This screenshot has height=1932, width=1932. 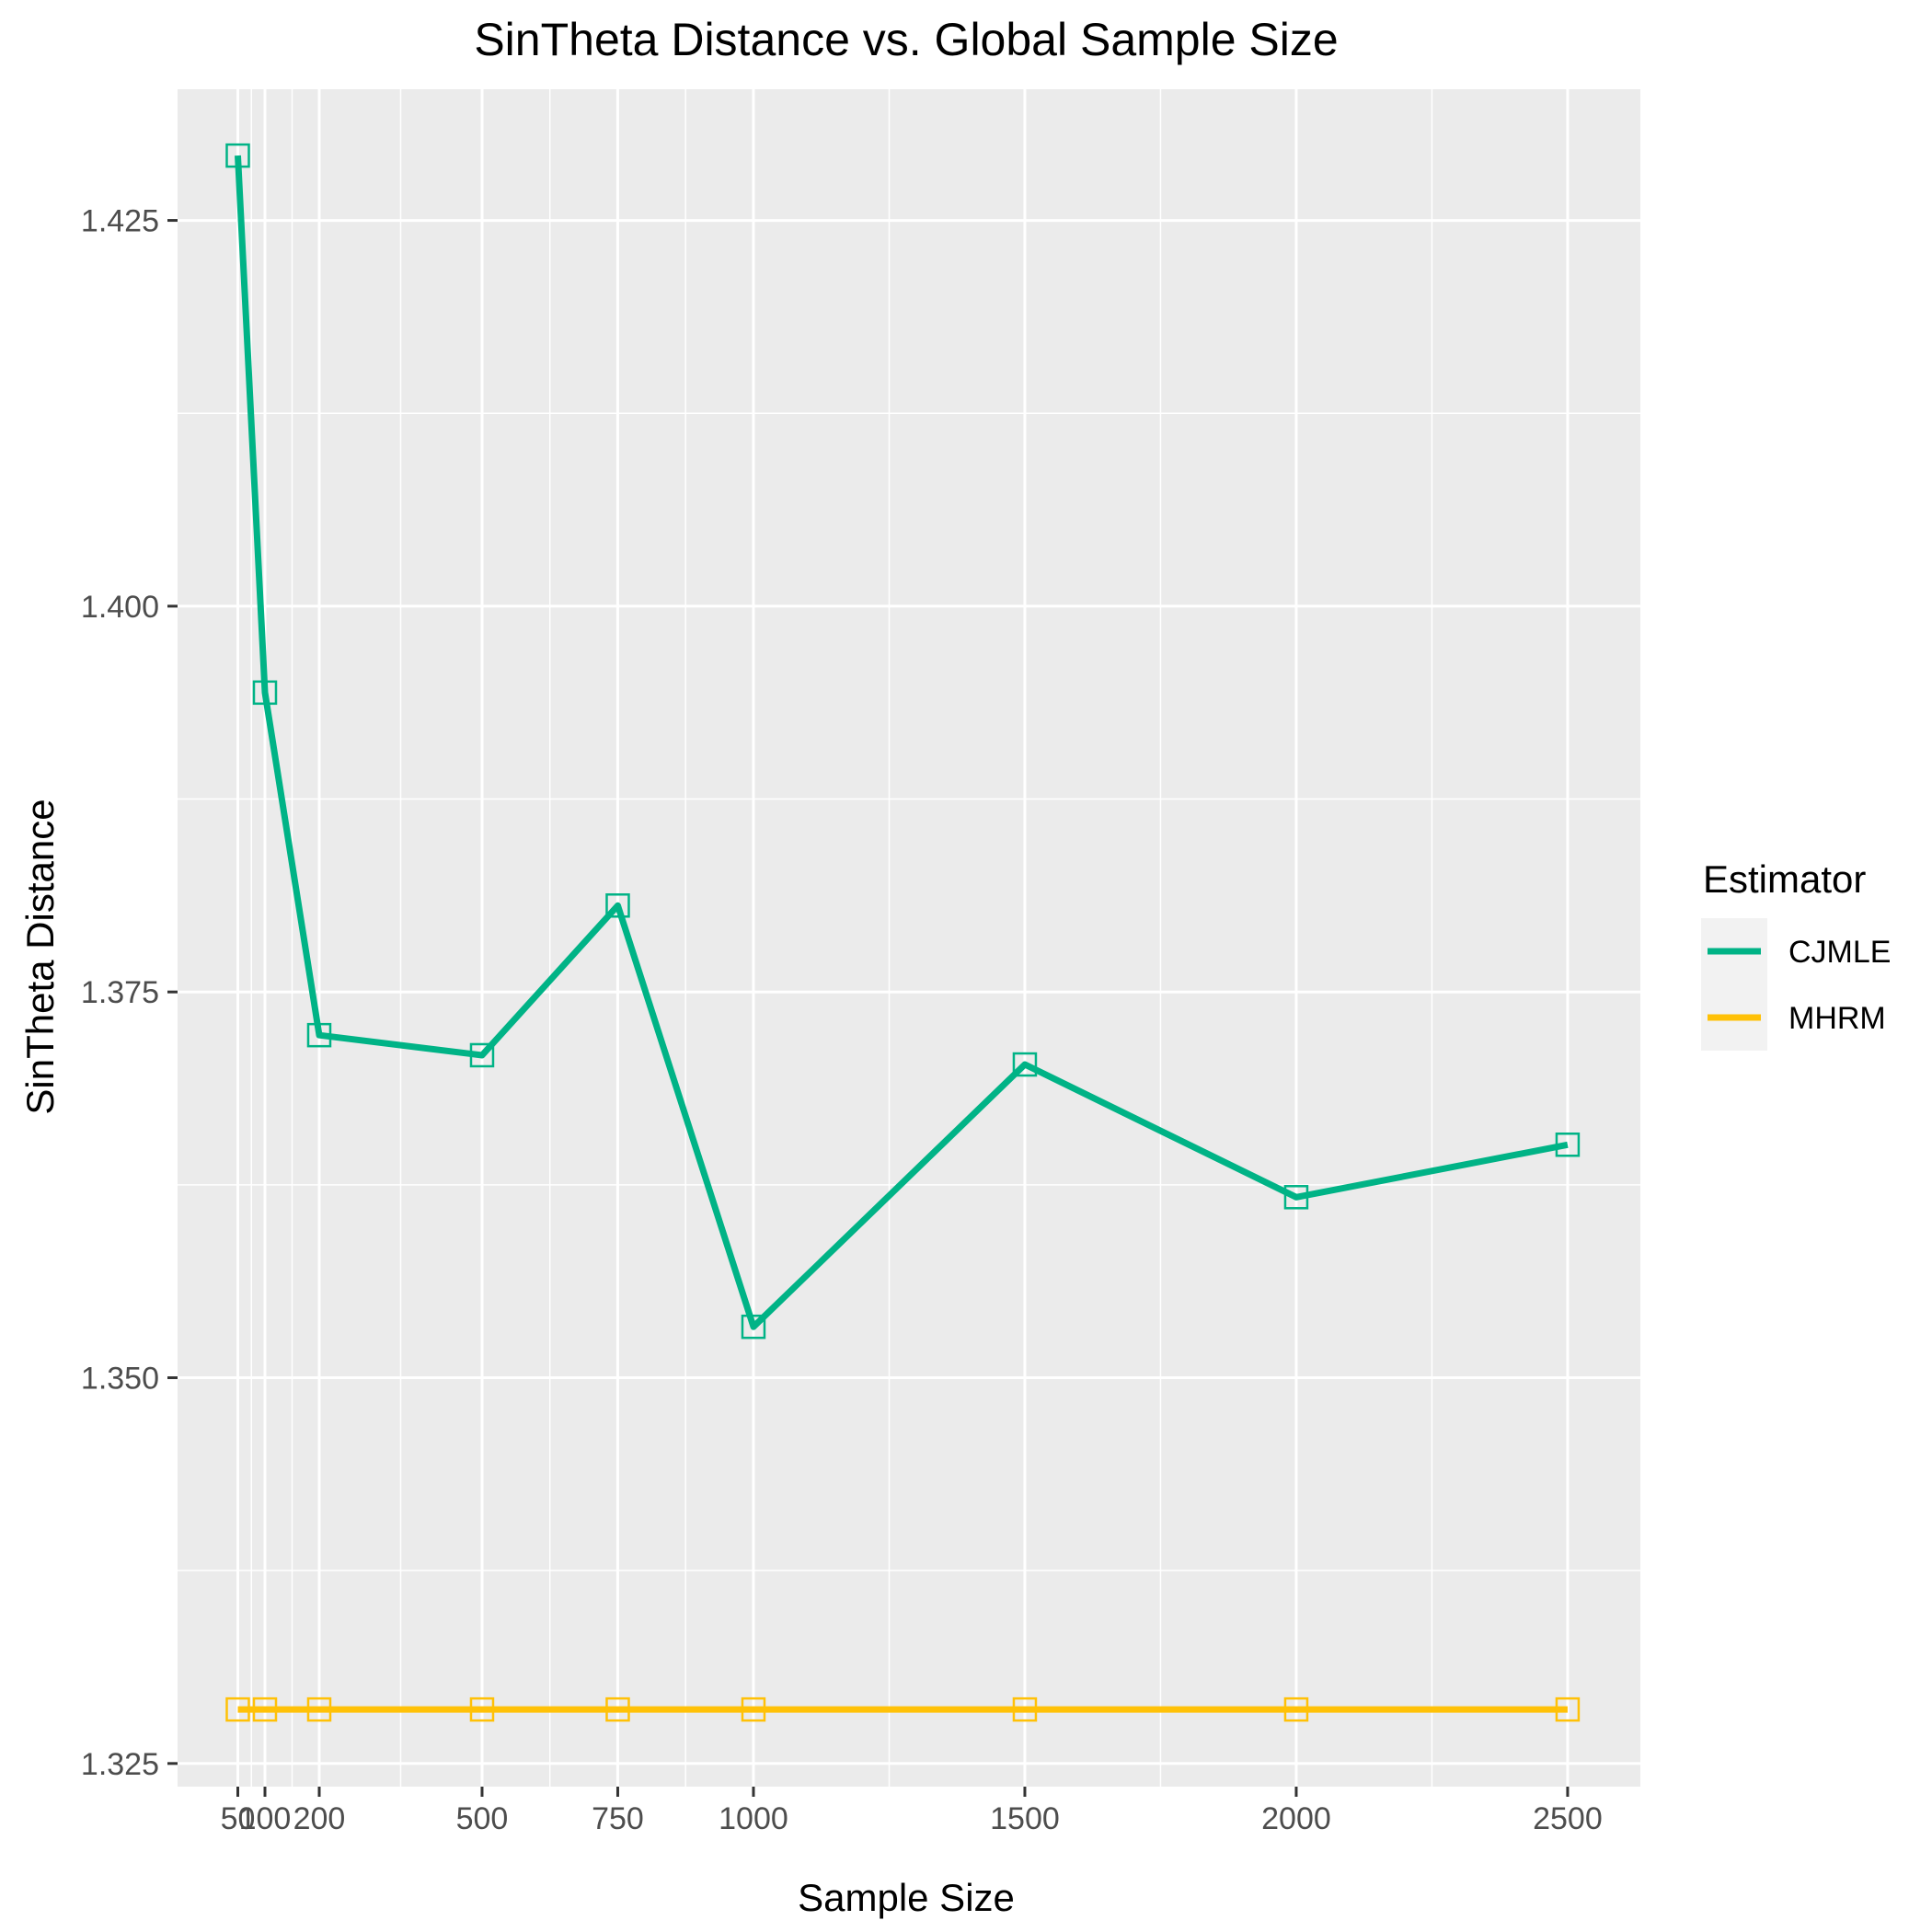 What do you see at coordinates (1296, 1818) in the screenshot?
I see `x-tick-label: 2000` at bounding box center [1296, 1818].